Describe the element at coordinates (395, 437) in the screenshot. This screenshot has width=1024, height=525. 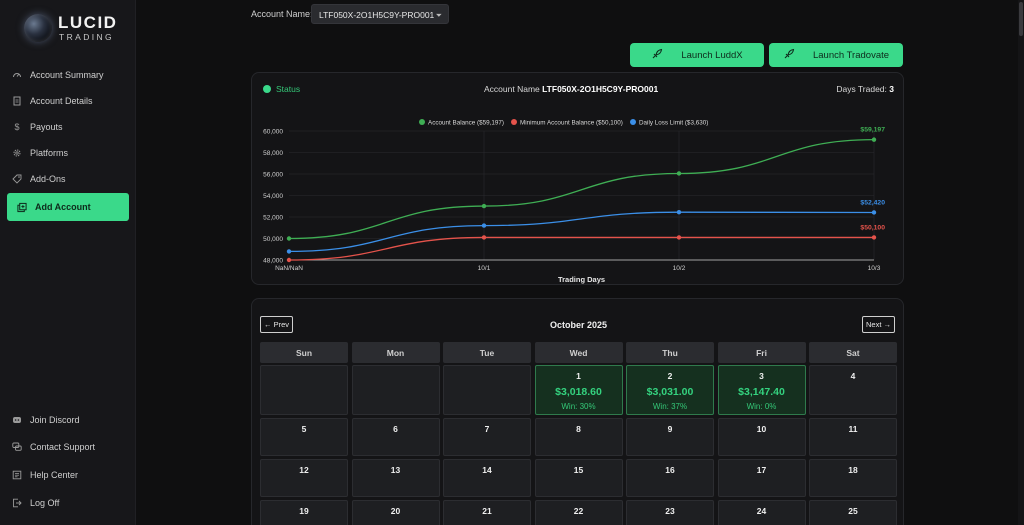
I see `calendar-day-cell: 6` at that location.